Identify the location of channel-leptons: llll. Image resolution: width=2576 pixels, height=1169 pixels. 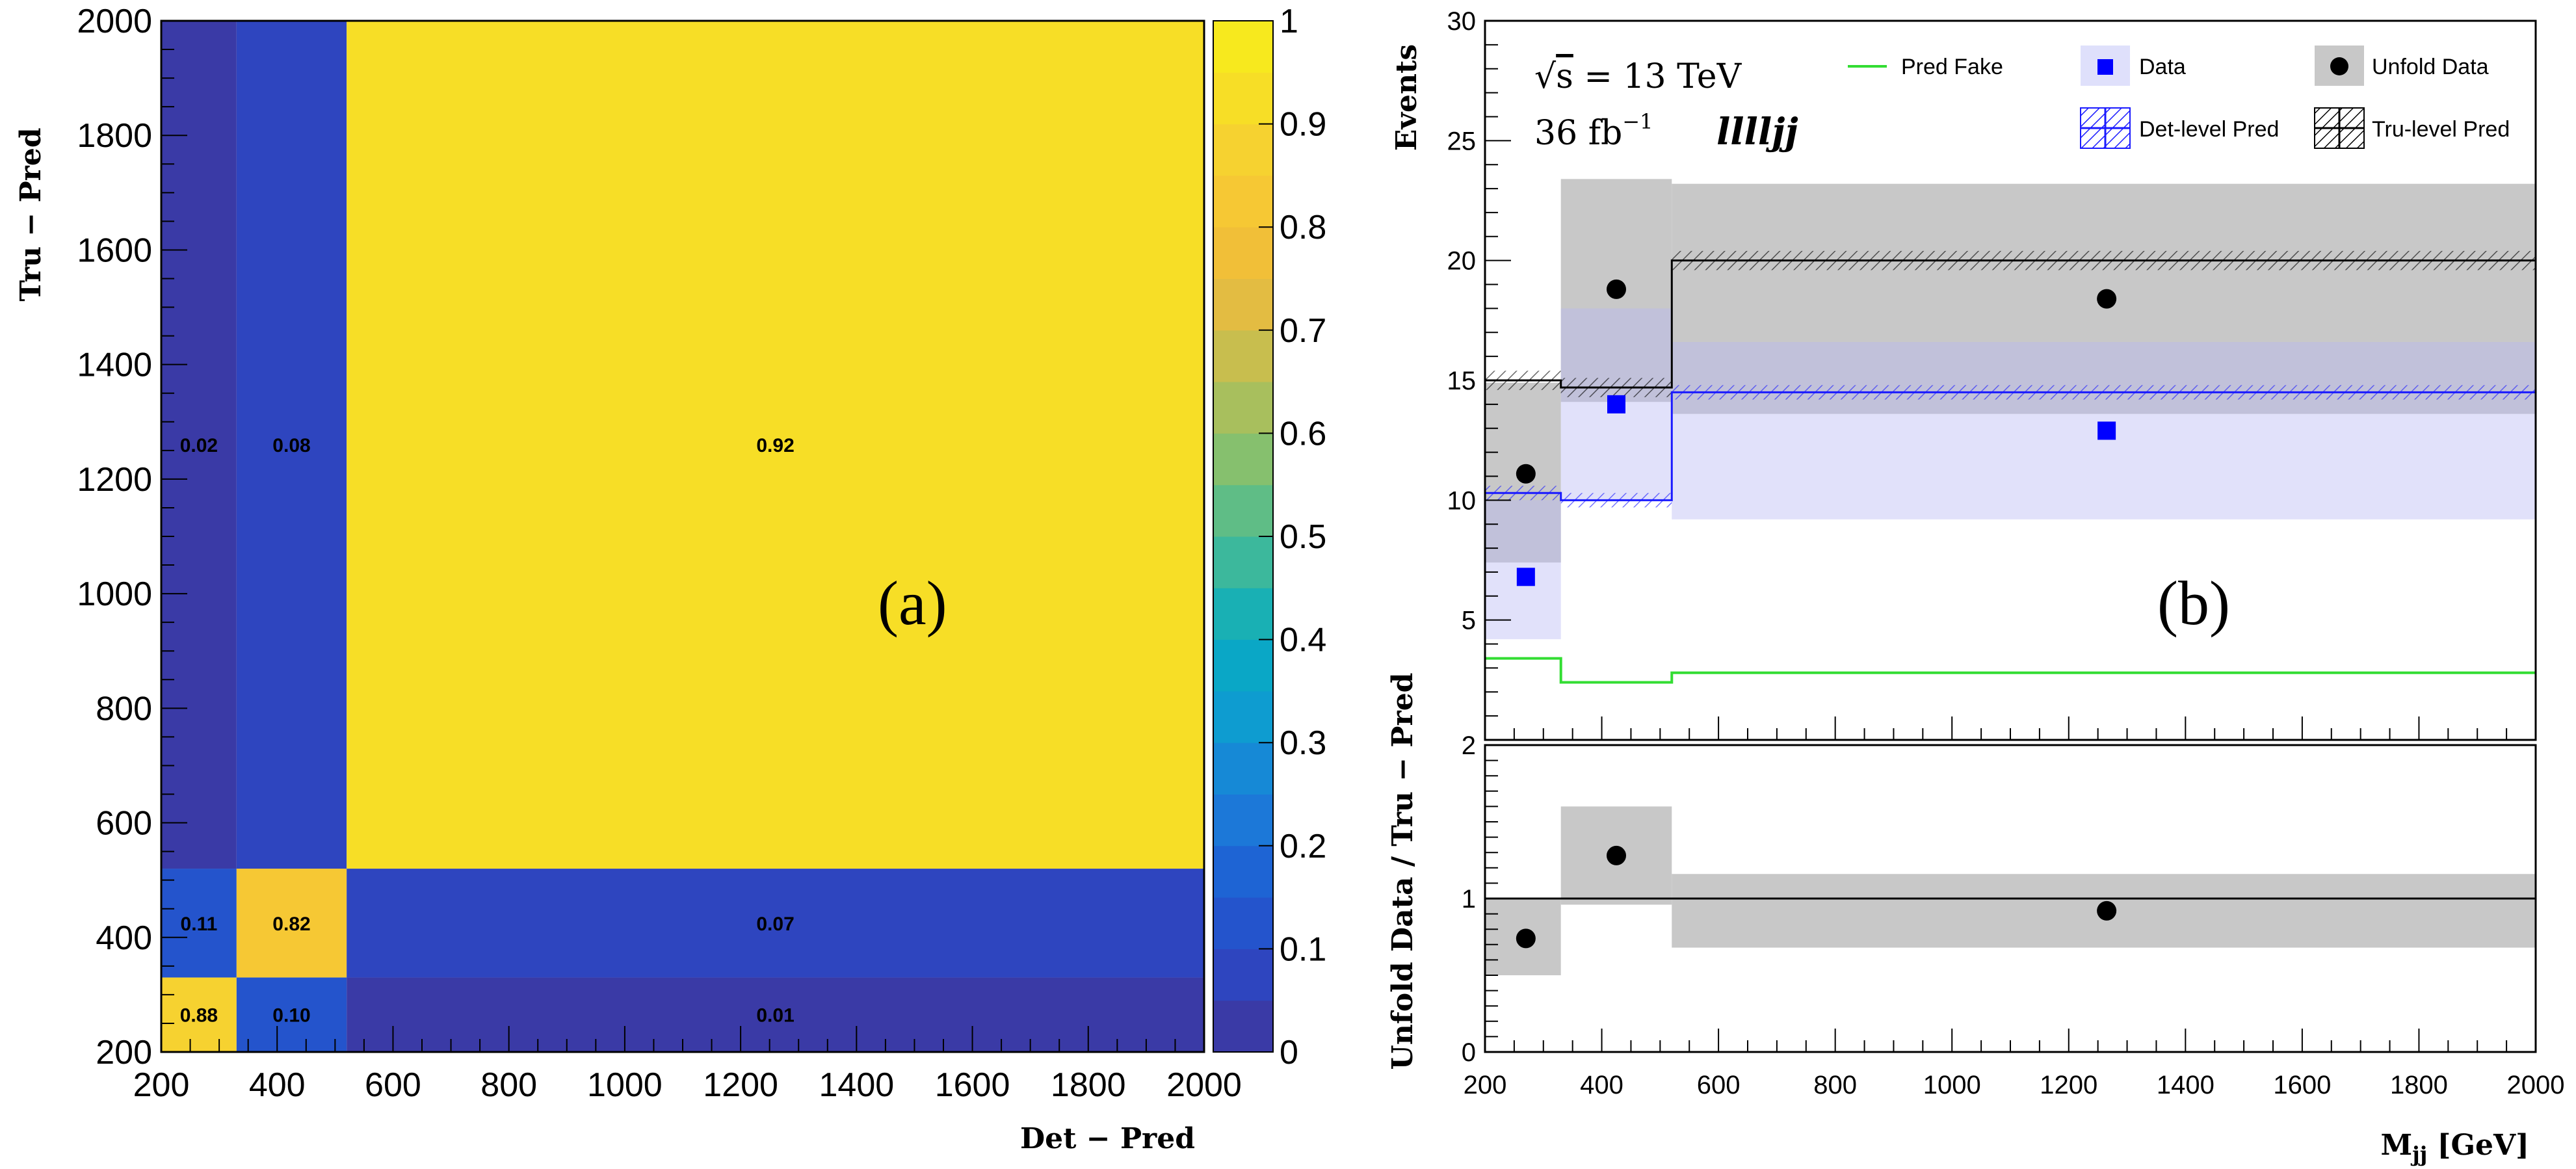
(1744, 132).